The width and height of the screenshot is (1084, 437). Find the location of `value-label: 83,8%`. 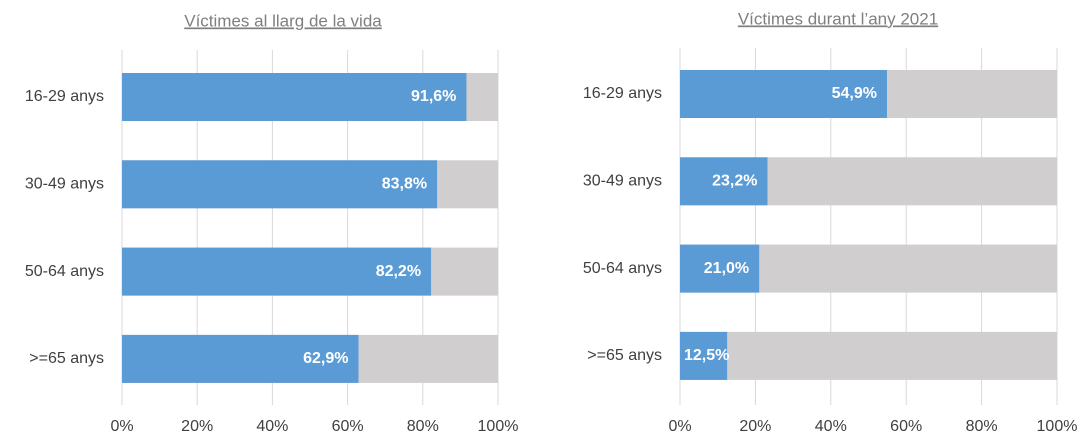

value-label: 83,8% is located at coordinates (404, 184).